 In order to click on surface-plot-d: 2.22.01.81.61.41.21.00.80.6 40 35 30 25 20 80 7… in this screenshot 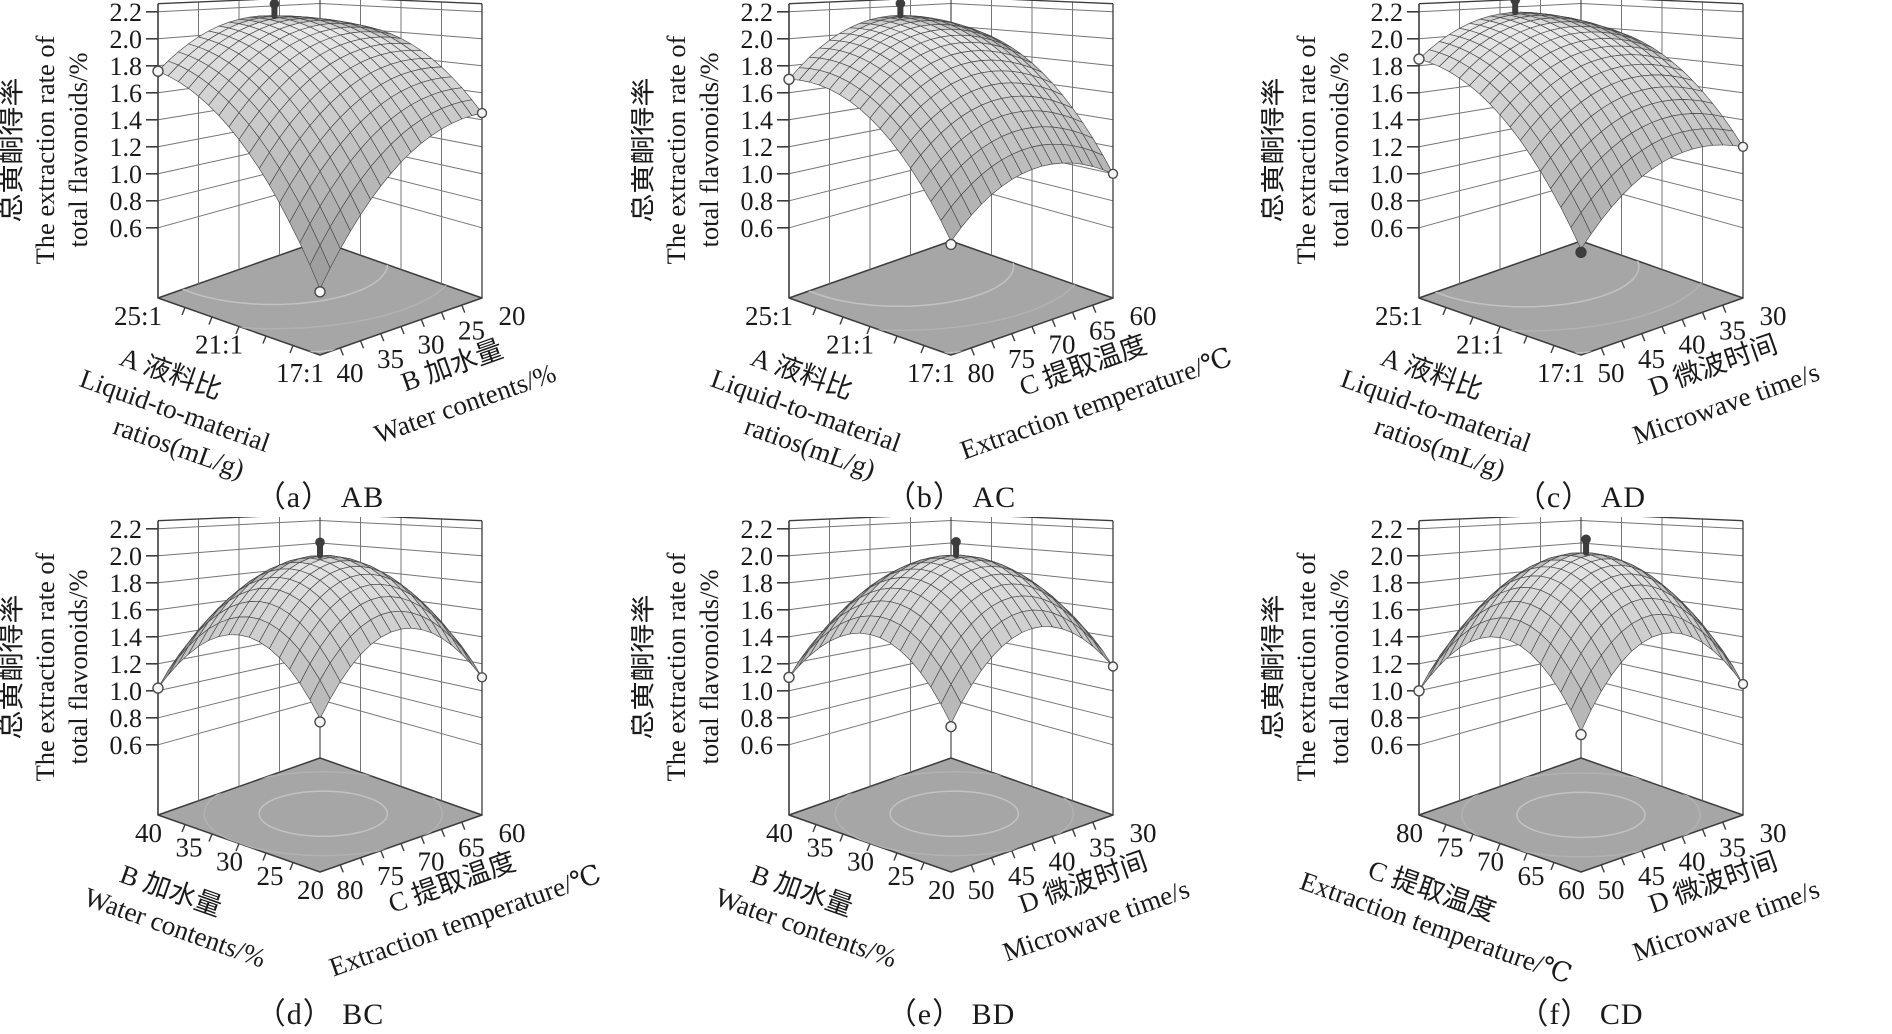, I will do `click(302, 749)`.